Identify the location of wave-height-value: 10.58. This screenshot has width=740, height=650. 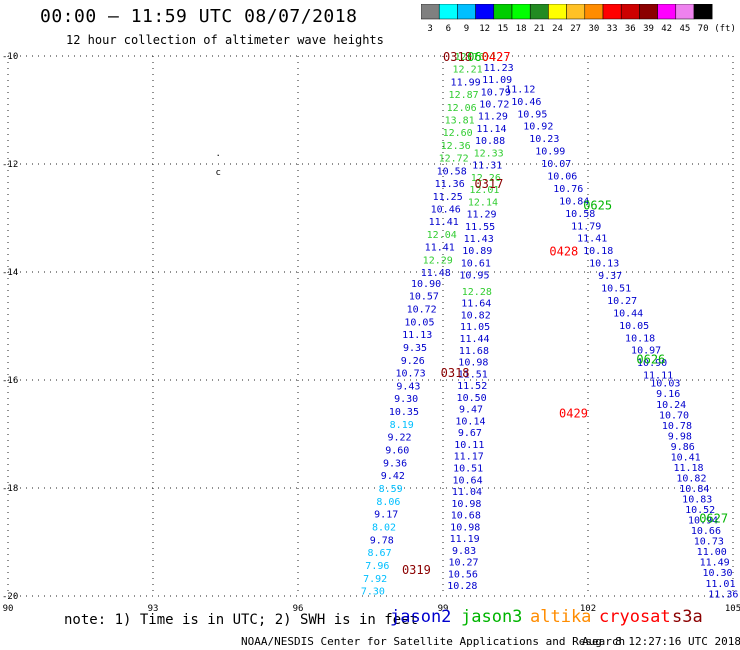
(580, 214).